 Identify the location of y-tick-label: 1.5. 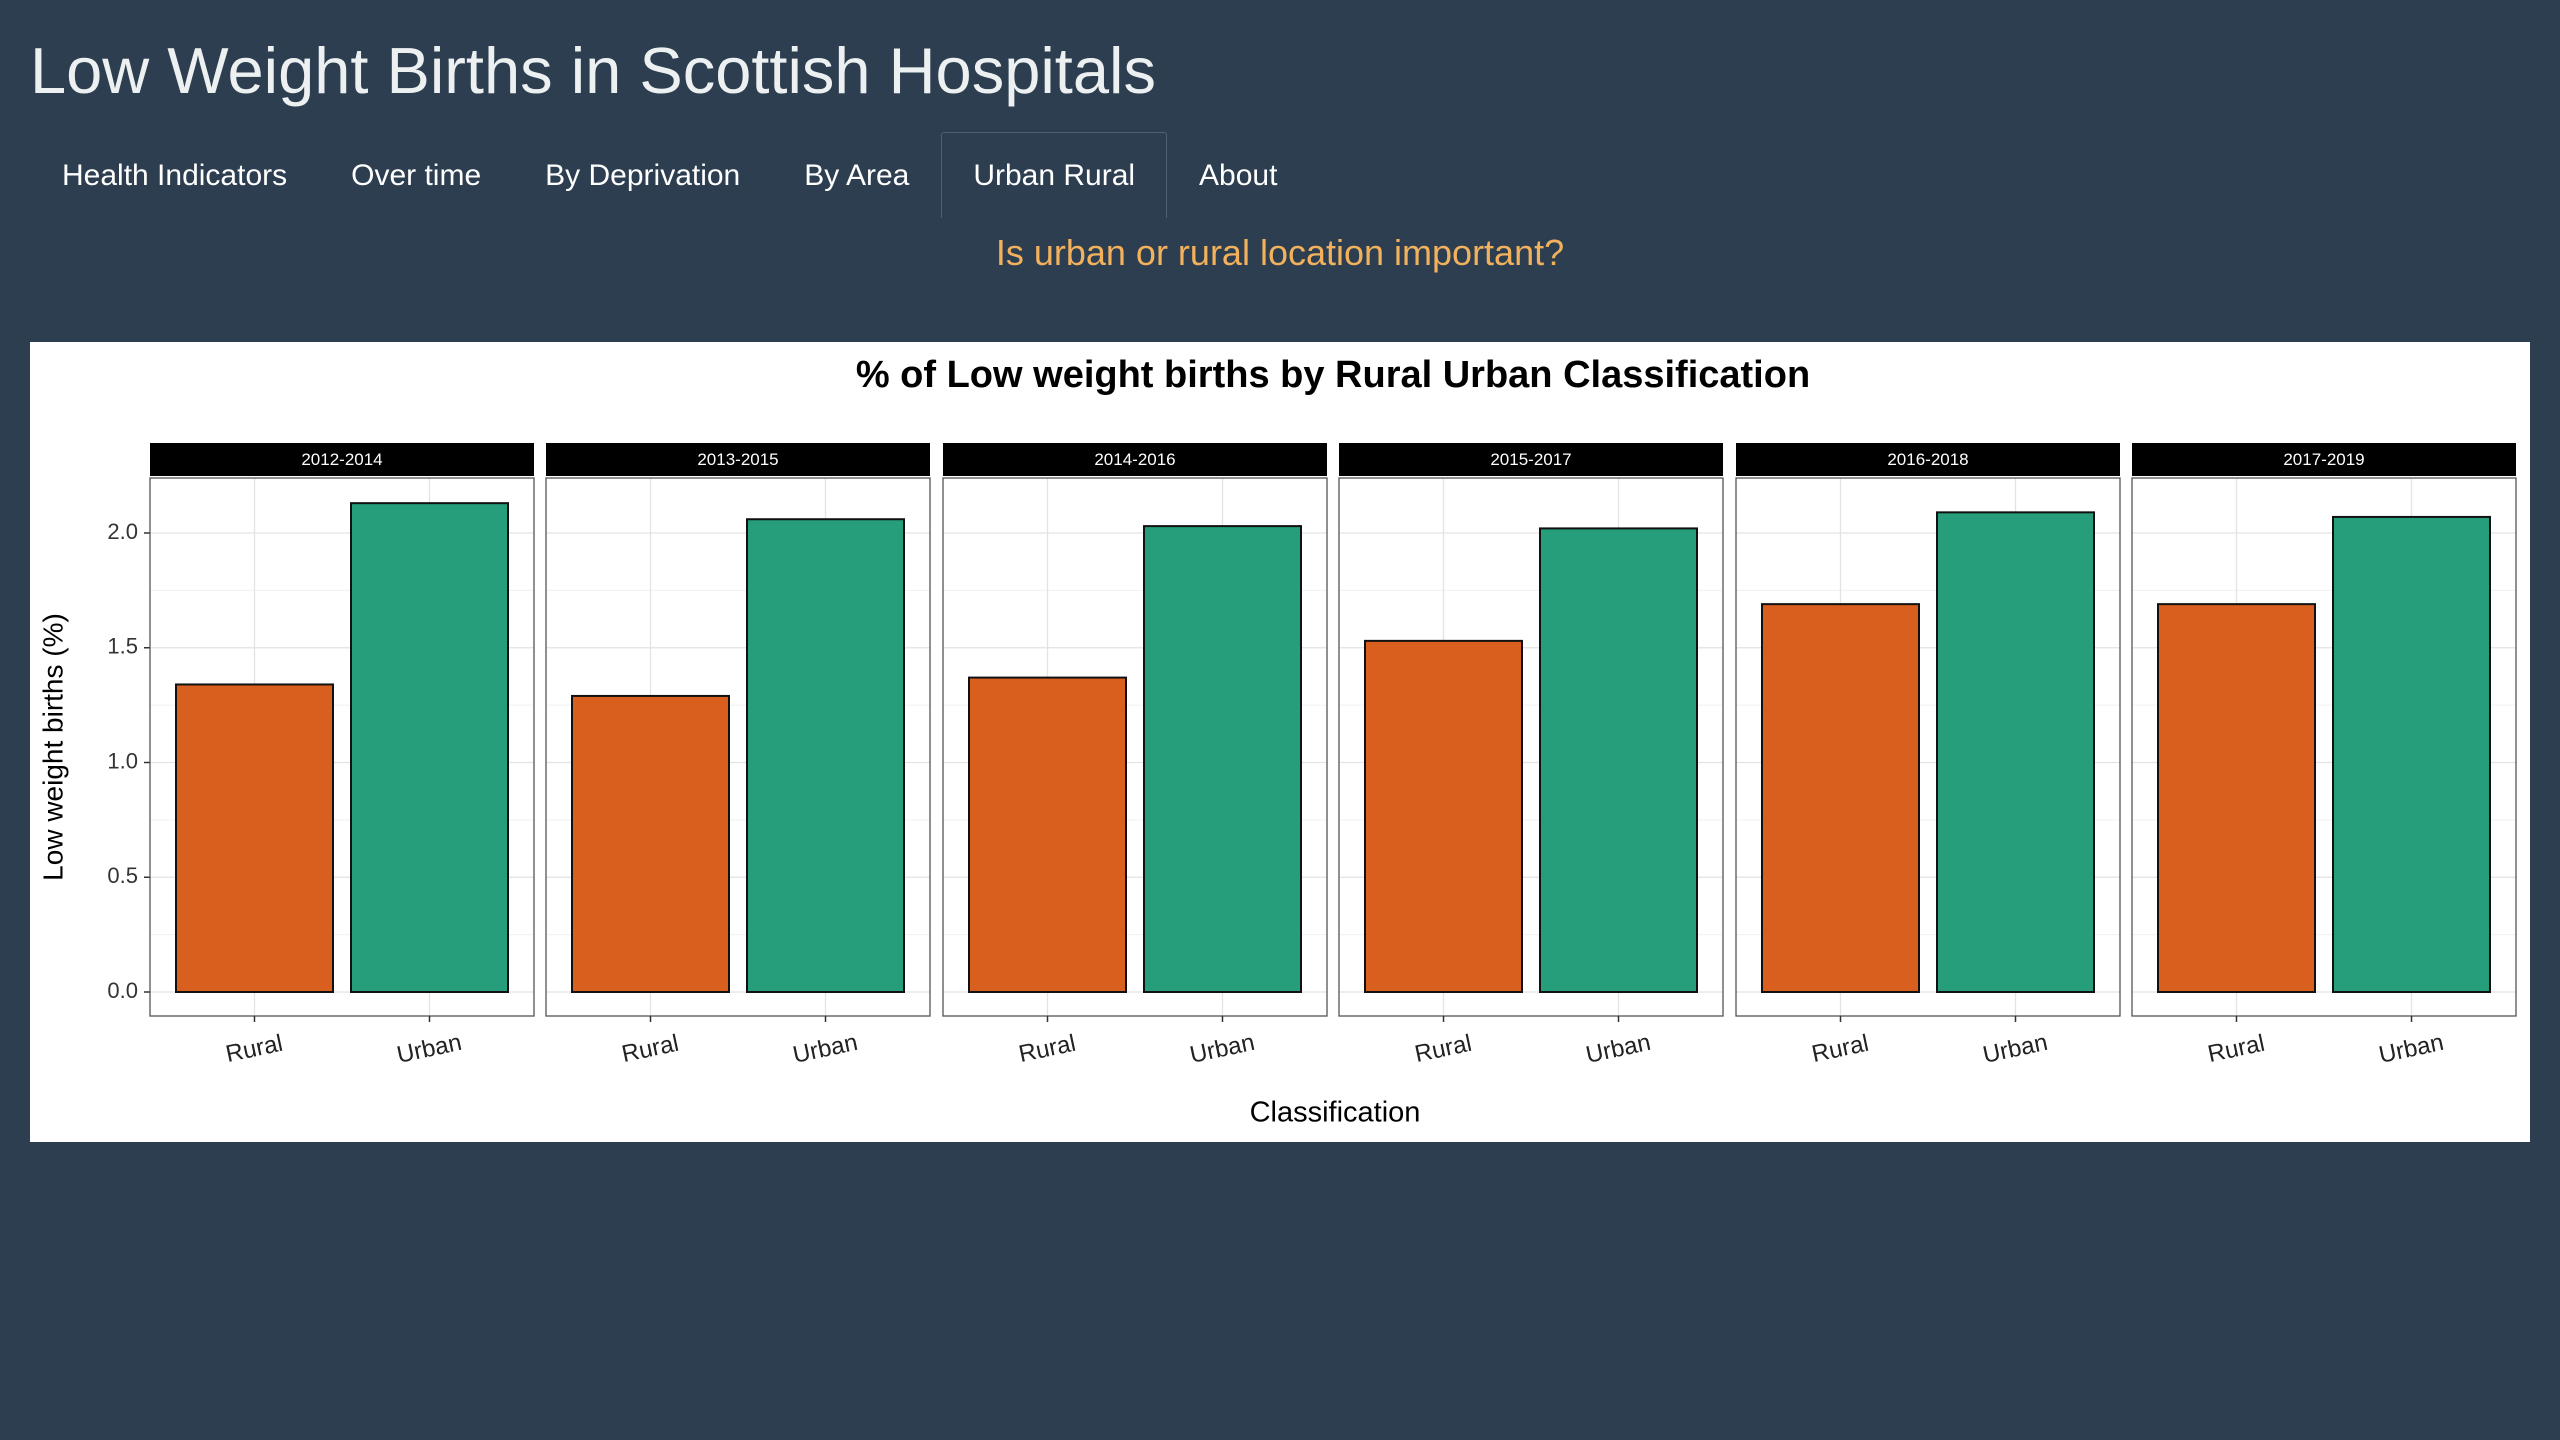
(122, 646).